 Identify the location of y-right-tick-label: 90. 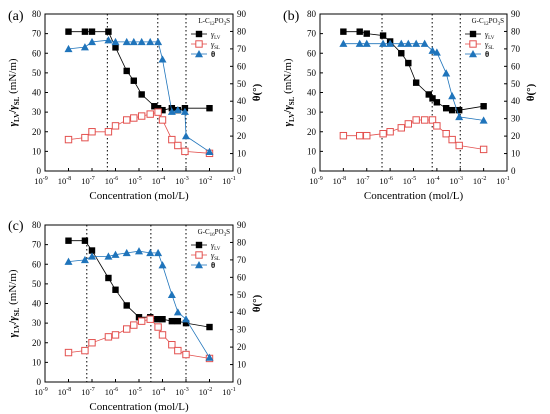
(516, 14).